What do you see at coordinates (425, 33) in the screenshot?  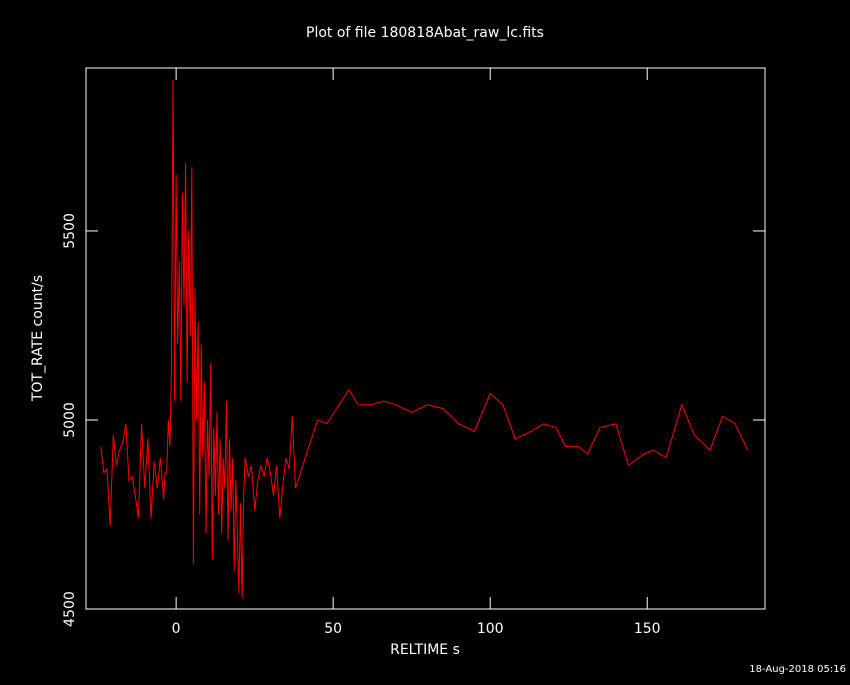 I see `chart-title: Plot of file 180818Abat_raw_lc.fits` at bounding box center [425, 33].